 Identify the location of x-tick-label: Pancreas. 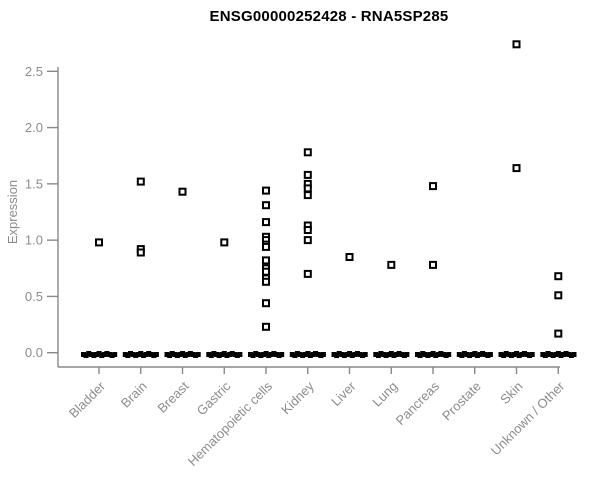
(418, 403).